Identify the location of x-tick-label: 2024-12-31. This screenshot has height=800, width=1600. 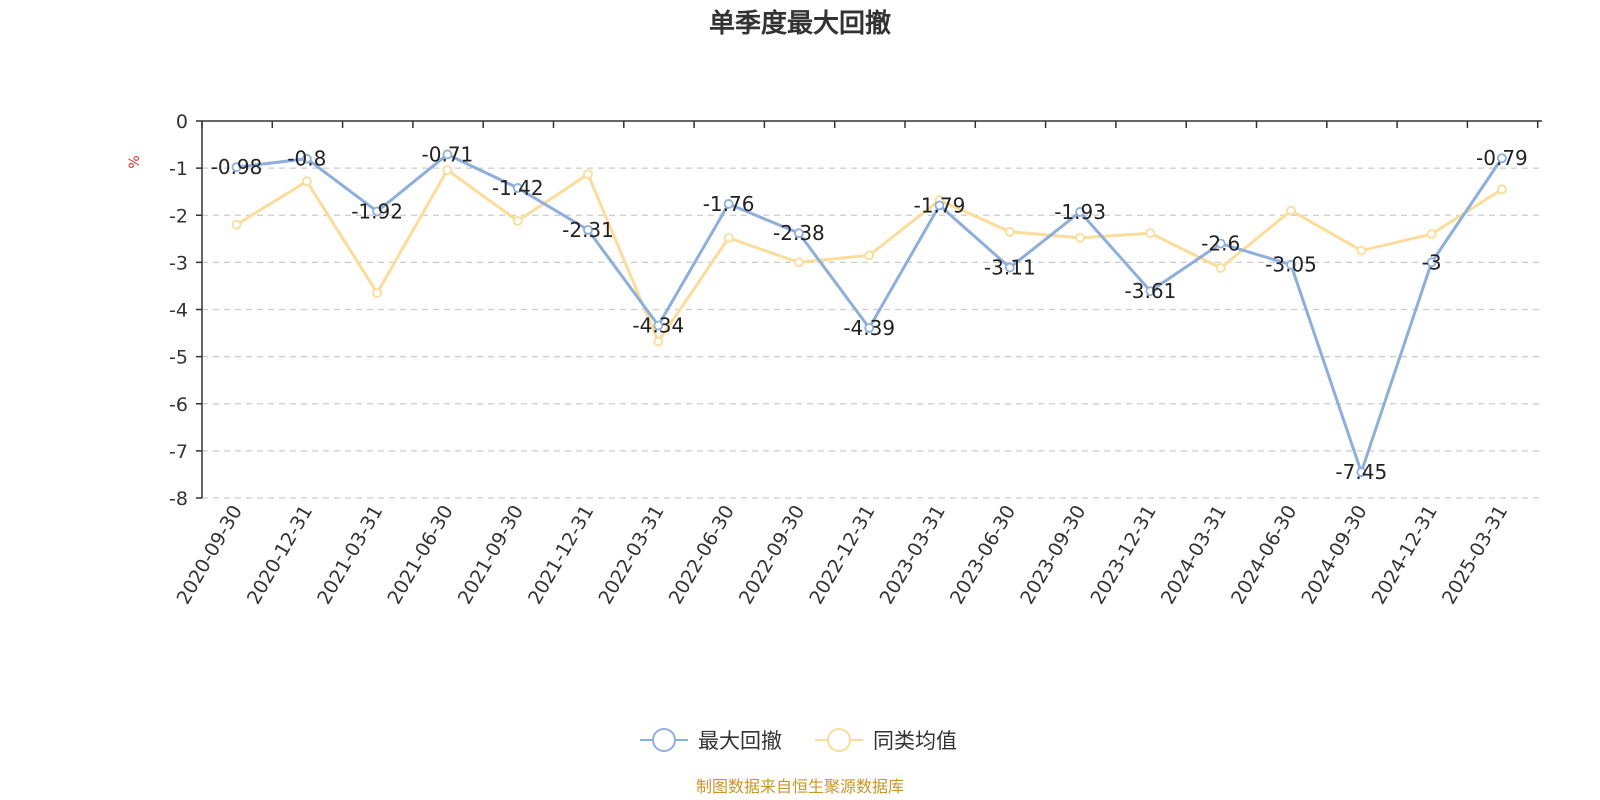
(1405, 555).